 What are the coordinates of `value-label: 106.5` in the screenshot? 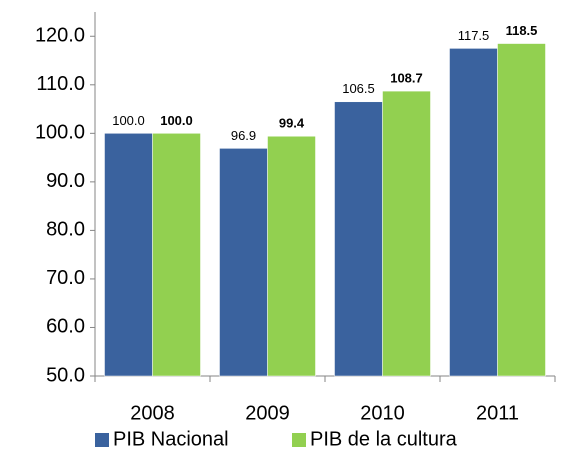 It's located at (358, 88).